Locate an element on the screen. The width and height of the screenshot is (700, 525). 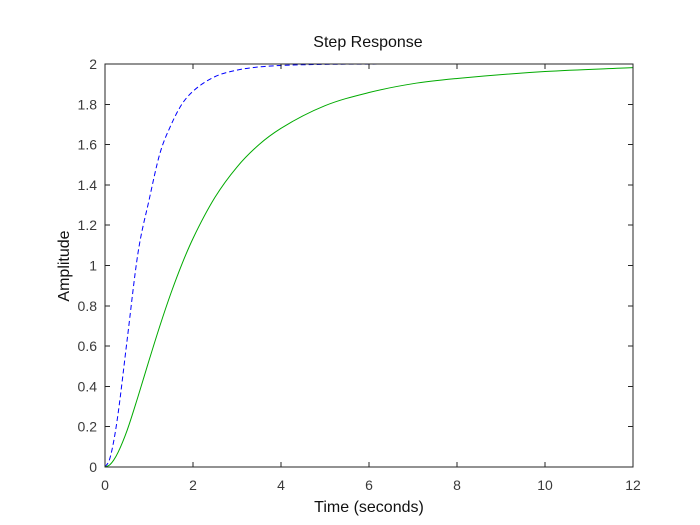
chart-title: Step Response is located at coordinates (368, 42).